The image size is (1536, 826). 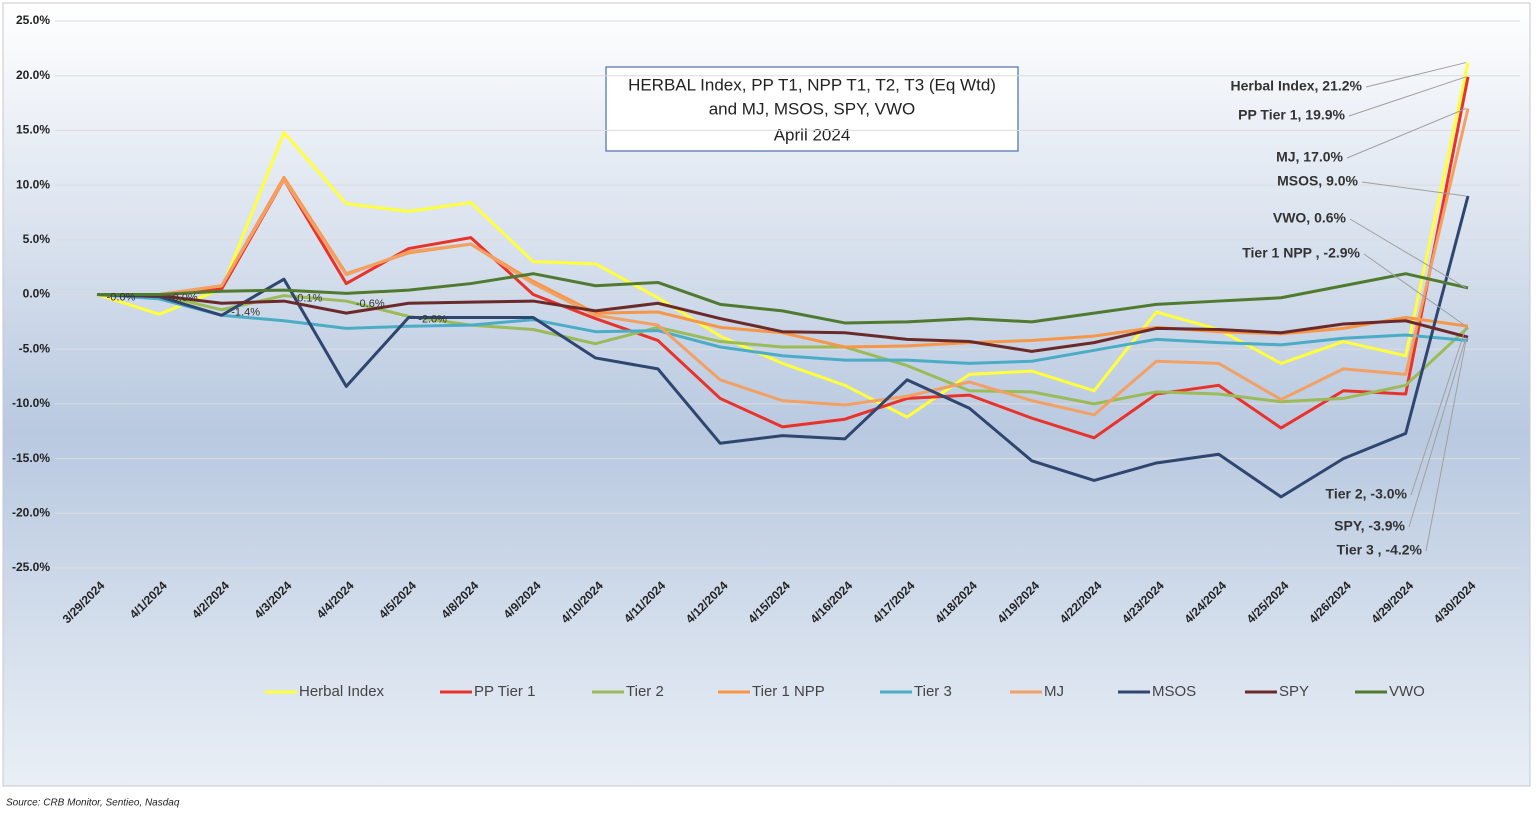 I want to click on title-box, so click(x=812, y=109).